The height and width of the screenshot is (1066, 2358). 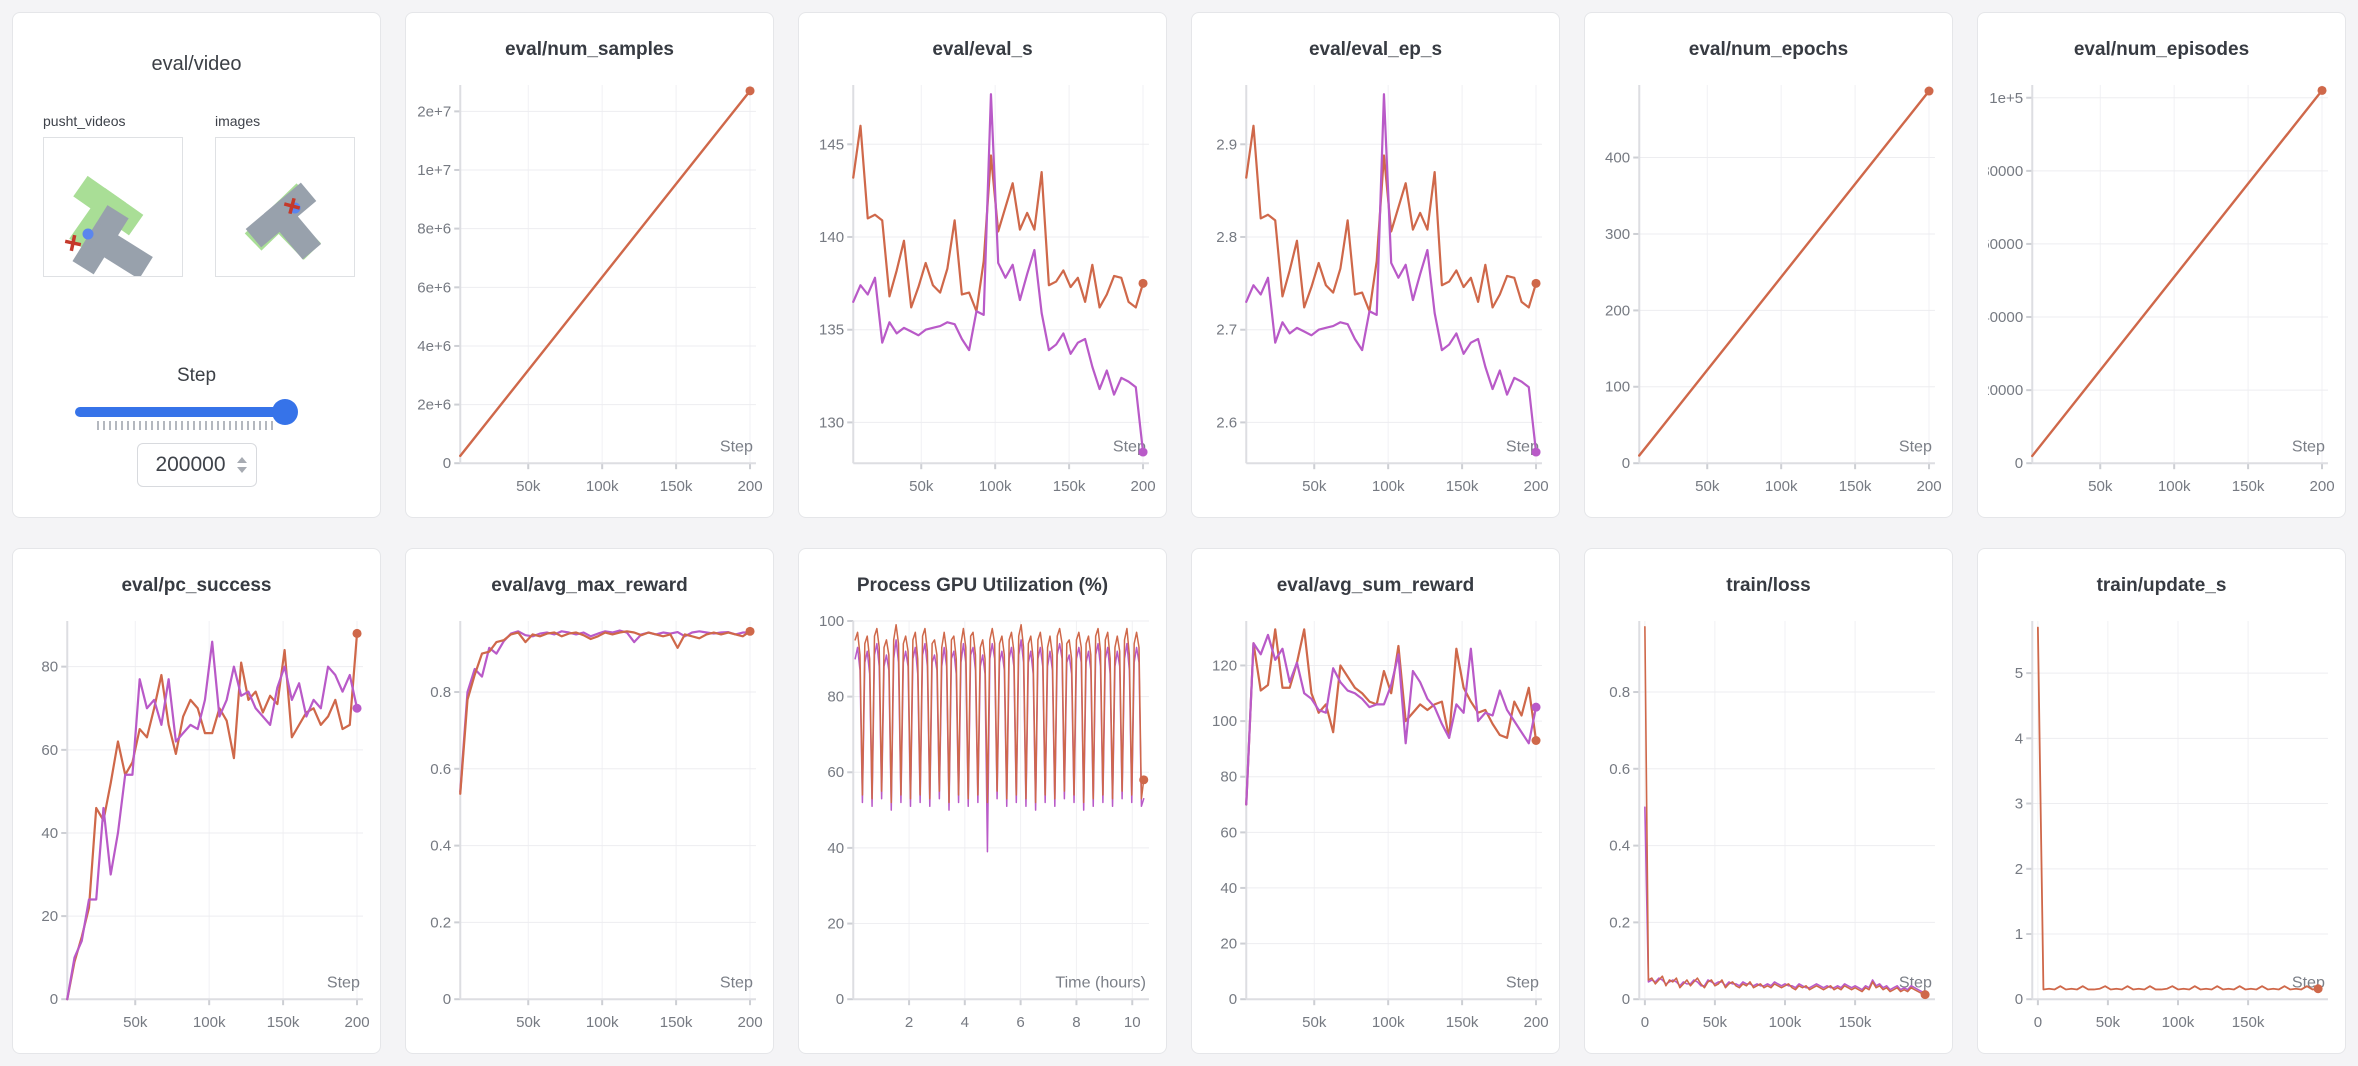 I want to click on step-increment-icon, so click(x=241, y=460).